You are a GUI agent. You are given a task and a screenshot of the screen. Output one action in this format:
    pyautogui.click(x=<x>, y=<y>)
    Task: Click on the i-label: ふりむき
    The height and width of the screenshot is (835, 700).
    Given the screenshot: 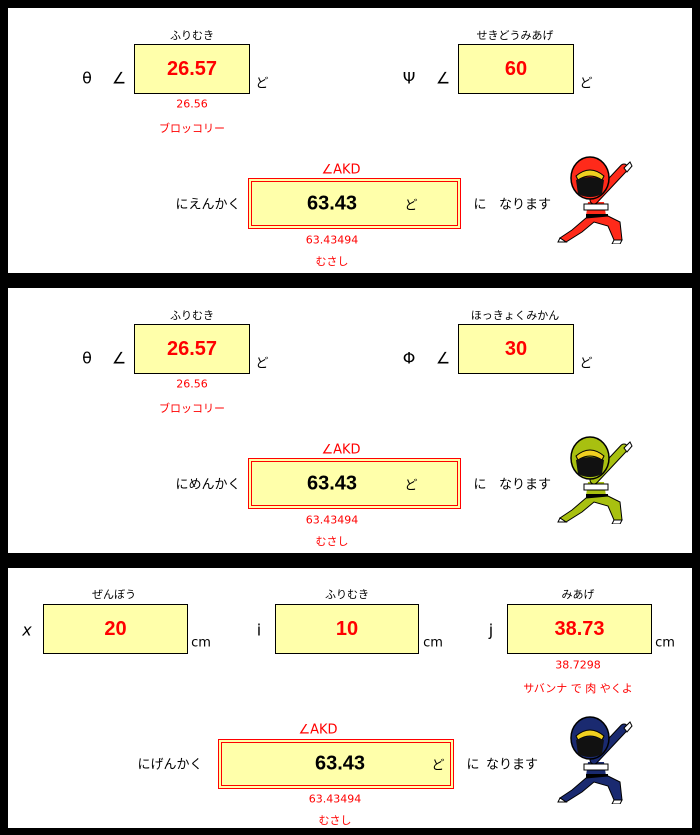 What is the action you would take?
    pyautogui.click(x=347, y=594)
    